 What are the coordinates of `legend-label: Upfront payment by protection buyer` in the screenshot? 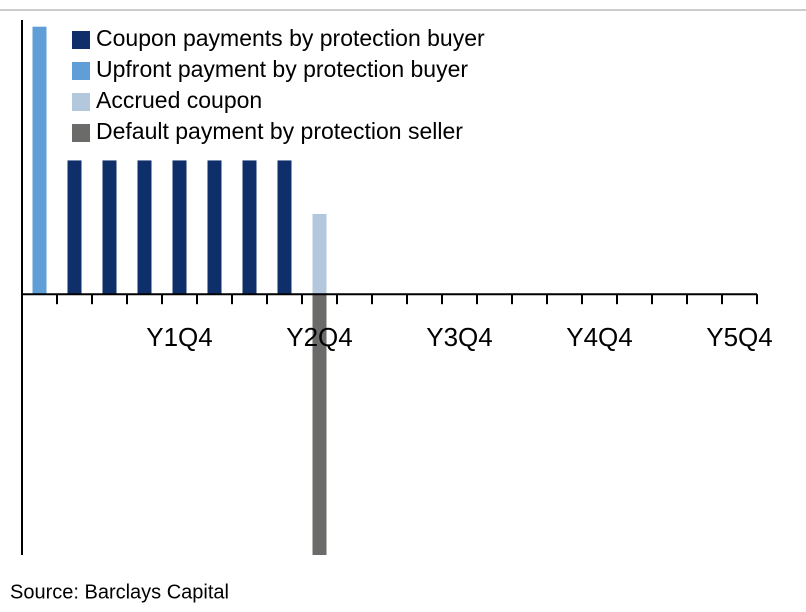 It's located at (282, 69).